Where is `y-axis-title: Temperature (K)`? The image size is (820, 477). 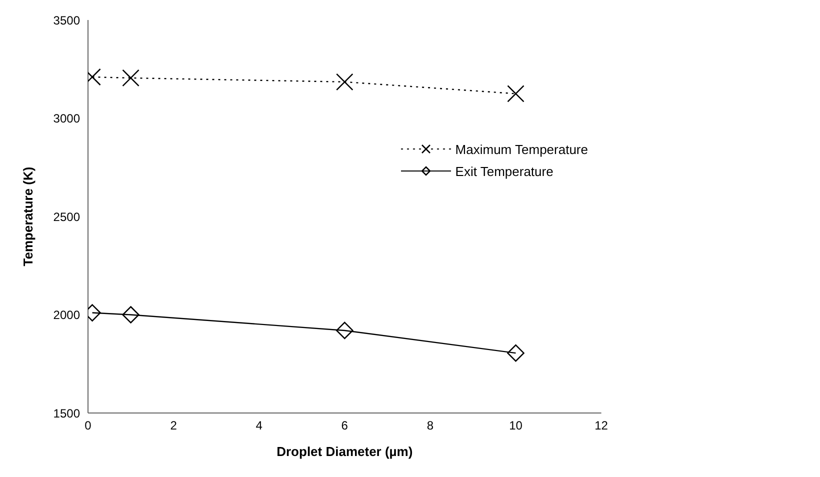
y-axis-title: Temperature (K) is located at coordinates (28, 216).